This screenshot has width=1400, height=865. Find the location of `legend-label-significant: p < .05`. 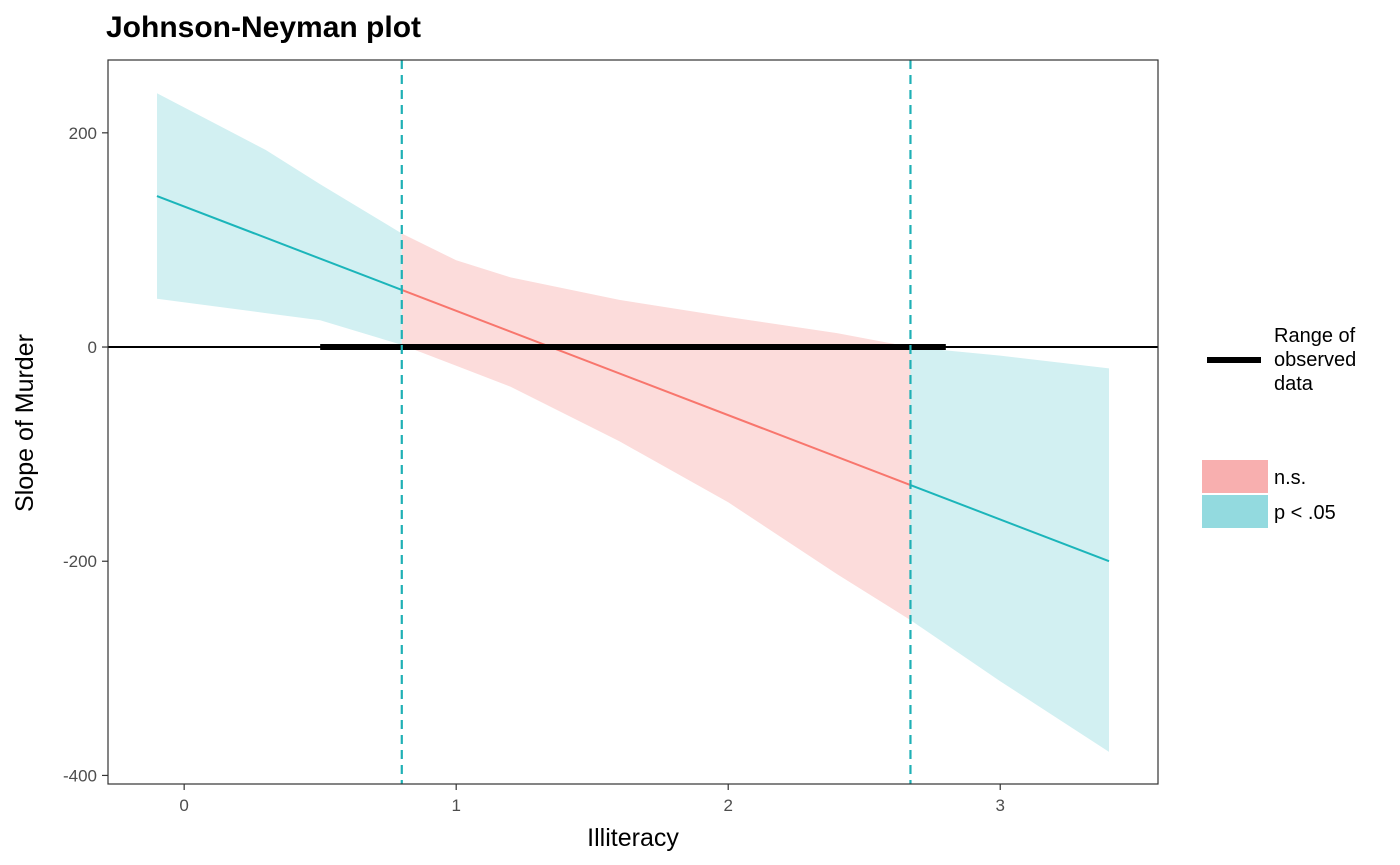

legend-label-significant: p < .05 is located at coordinates (1305, 513).